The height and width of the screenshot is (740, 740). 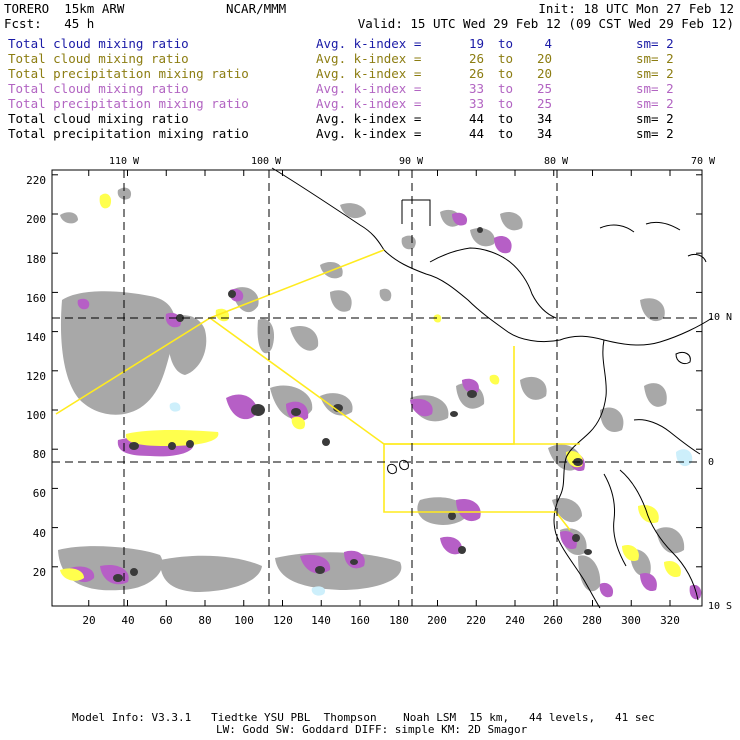 What do you see at coordinates (476, 43) in the screenshot?
I see `legend-k-high: 19` at bounding box center [476, 43].